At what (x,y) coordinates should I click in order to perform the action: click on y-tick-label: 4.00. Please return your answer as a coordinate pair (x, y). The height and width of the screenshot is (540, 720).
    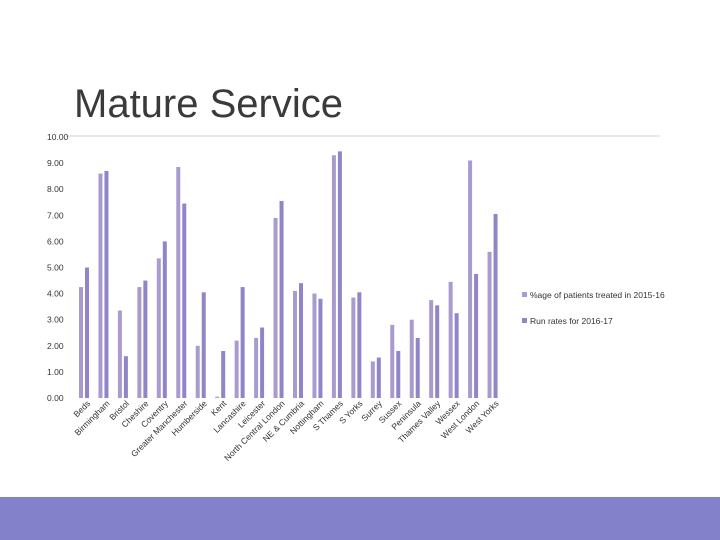
    Looking at the image, I should click on (55, 294).